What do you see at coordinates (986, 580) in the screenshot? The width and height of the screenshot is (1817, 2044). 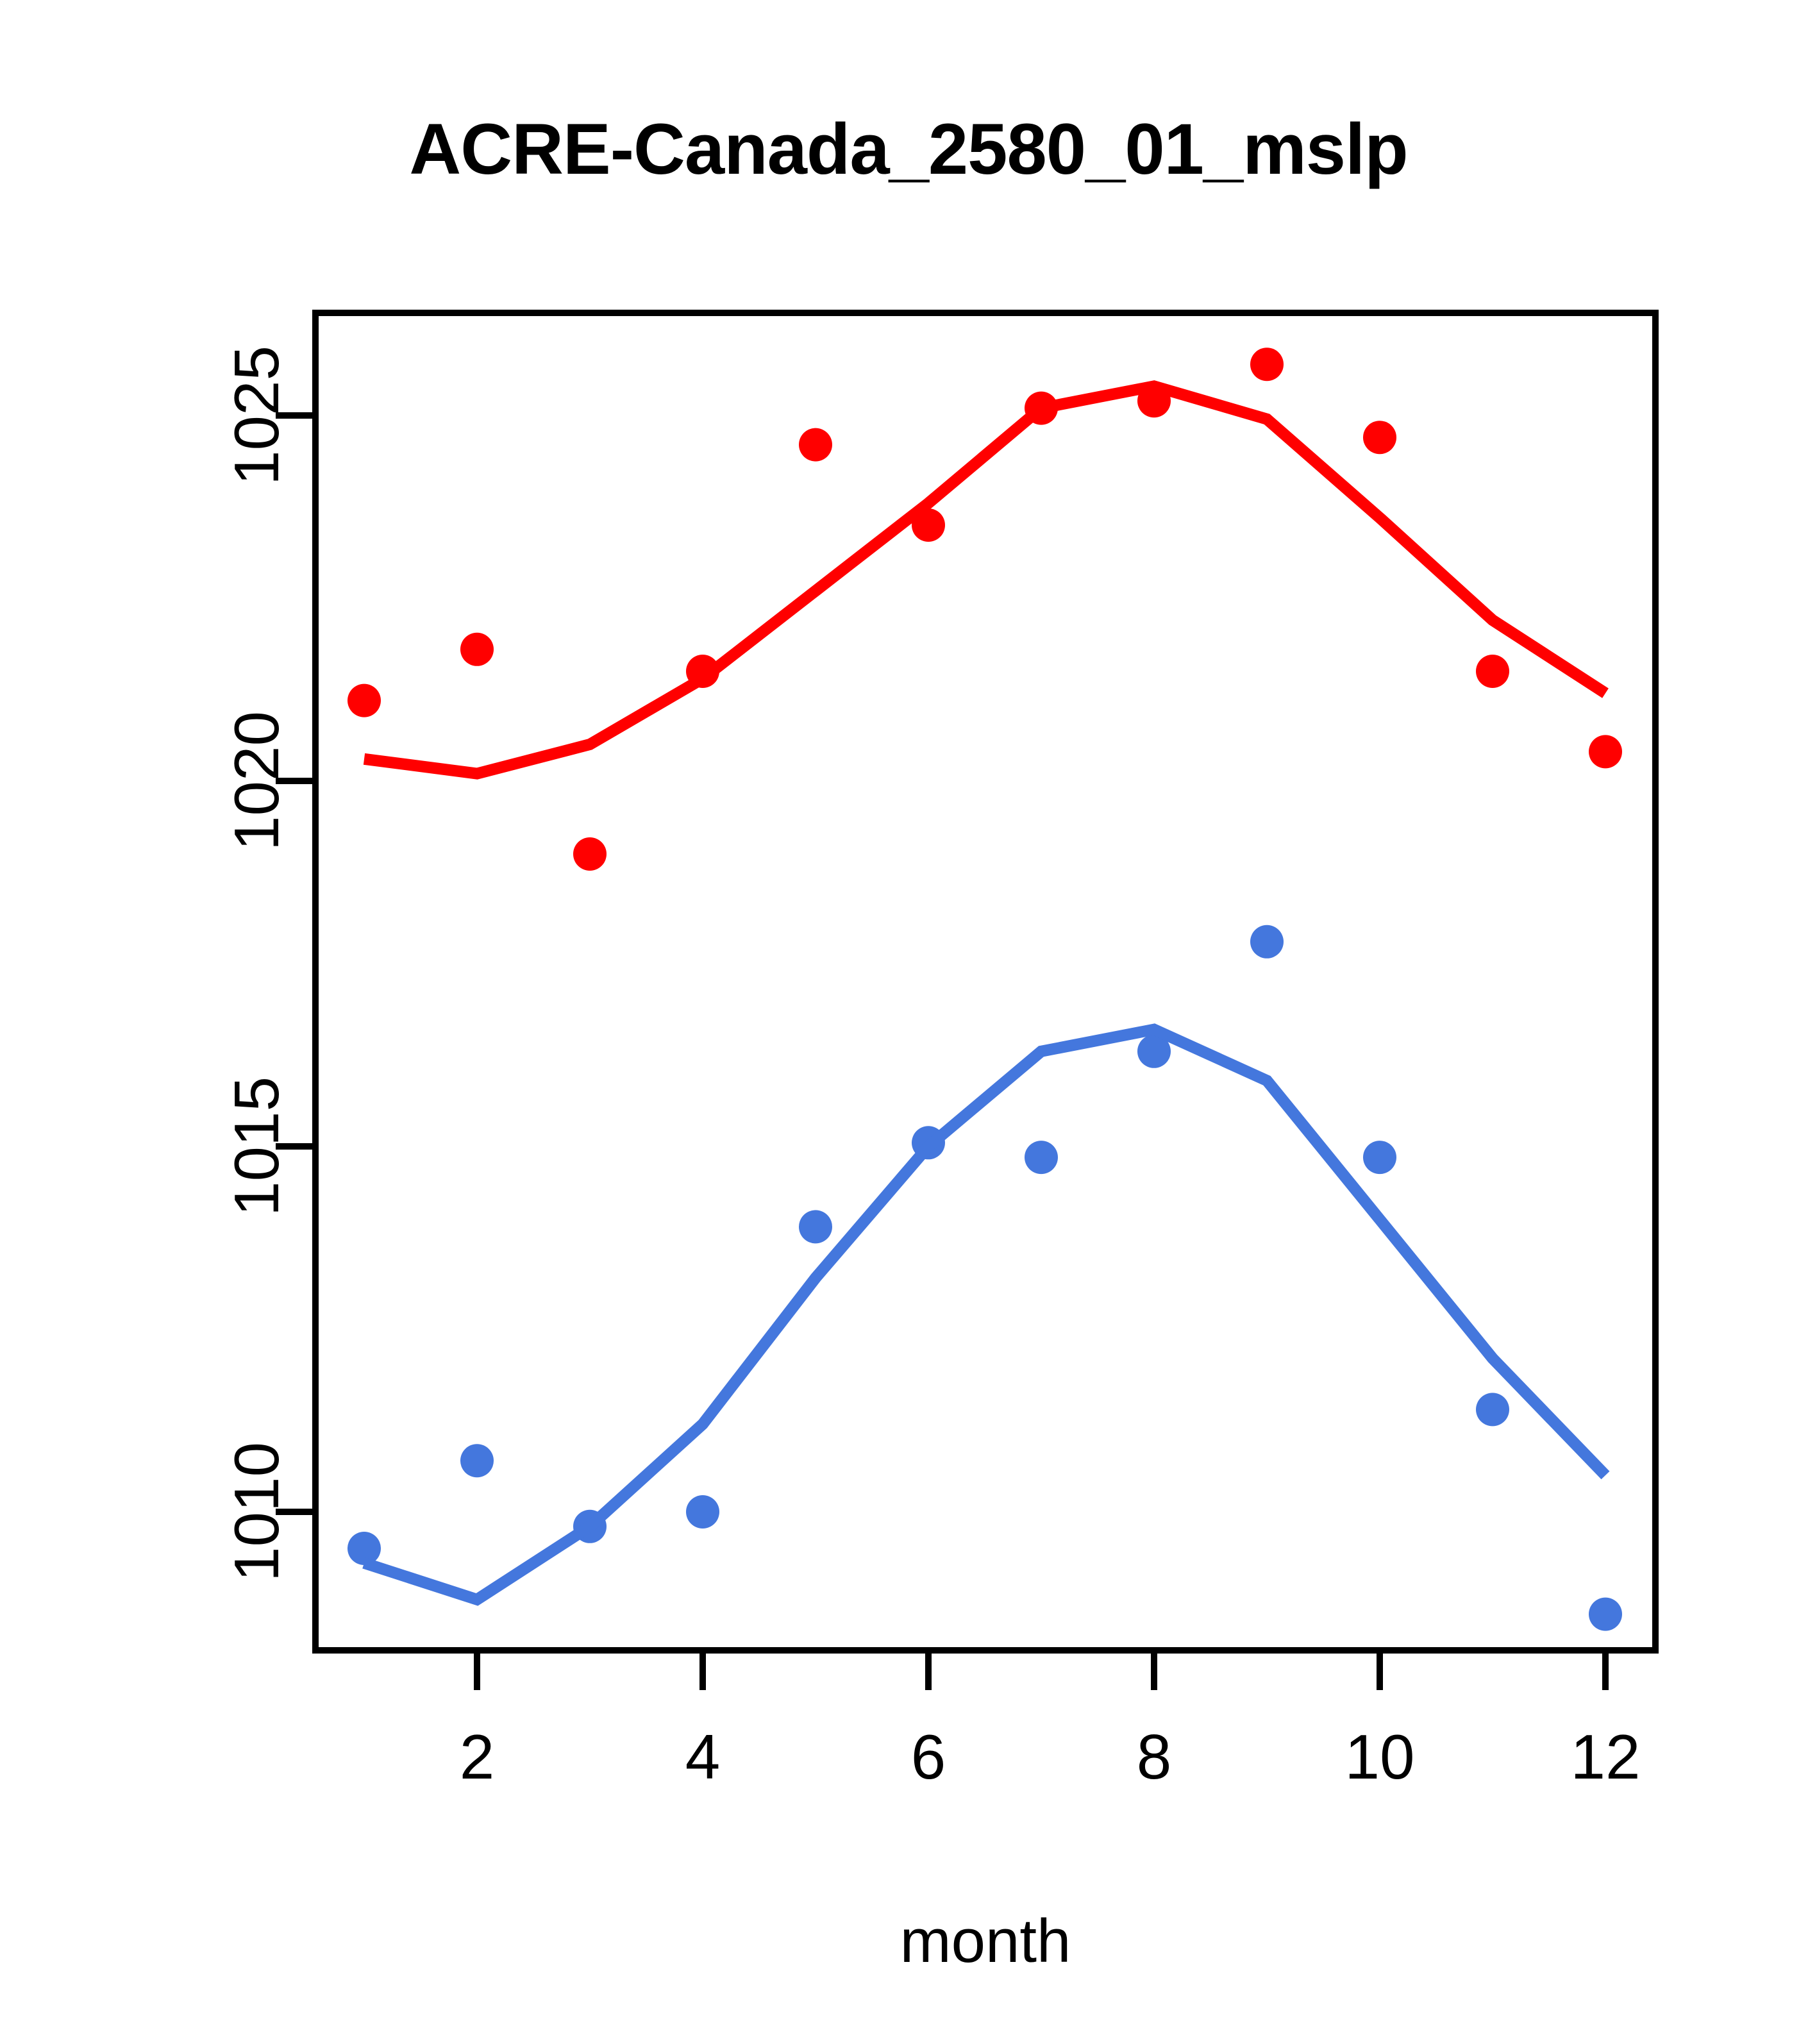 I see `series-line-red-line` at bounding box center [986, 580].